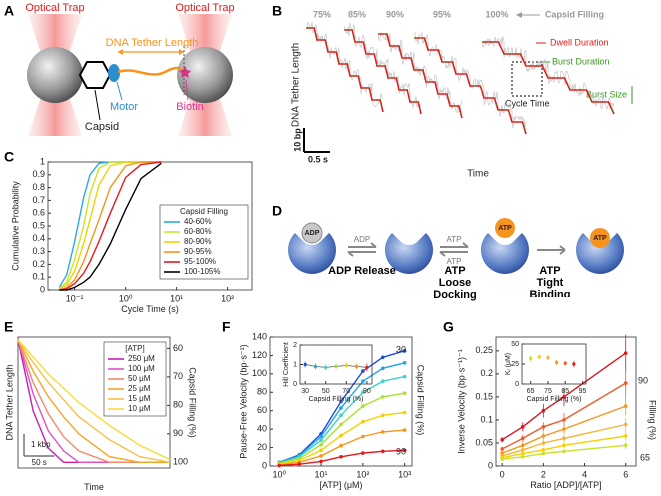 The width and height of the screenshot is (661, 496). Describe the element at coordinates (505, 228) in the screenshot. I see `atp` at that location.